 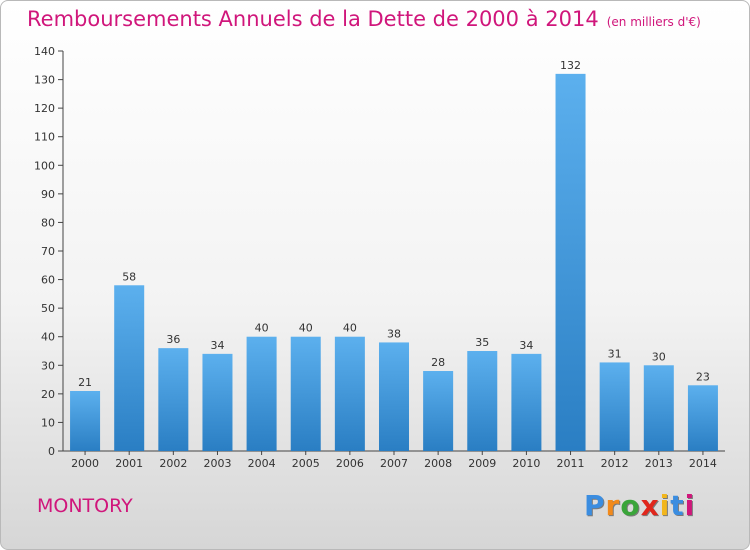 I want to click on logo-letter: t, so click(x=677, y=505).